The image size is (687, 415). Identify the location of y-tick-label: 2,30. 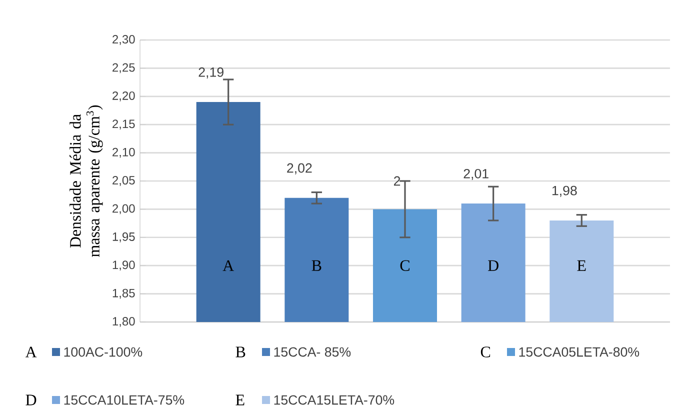
(123, 40).